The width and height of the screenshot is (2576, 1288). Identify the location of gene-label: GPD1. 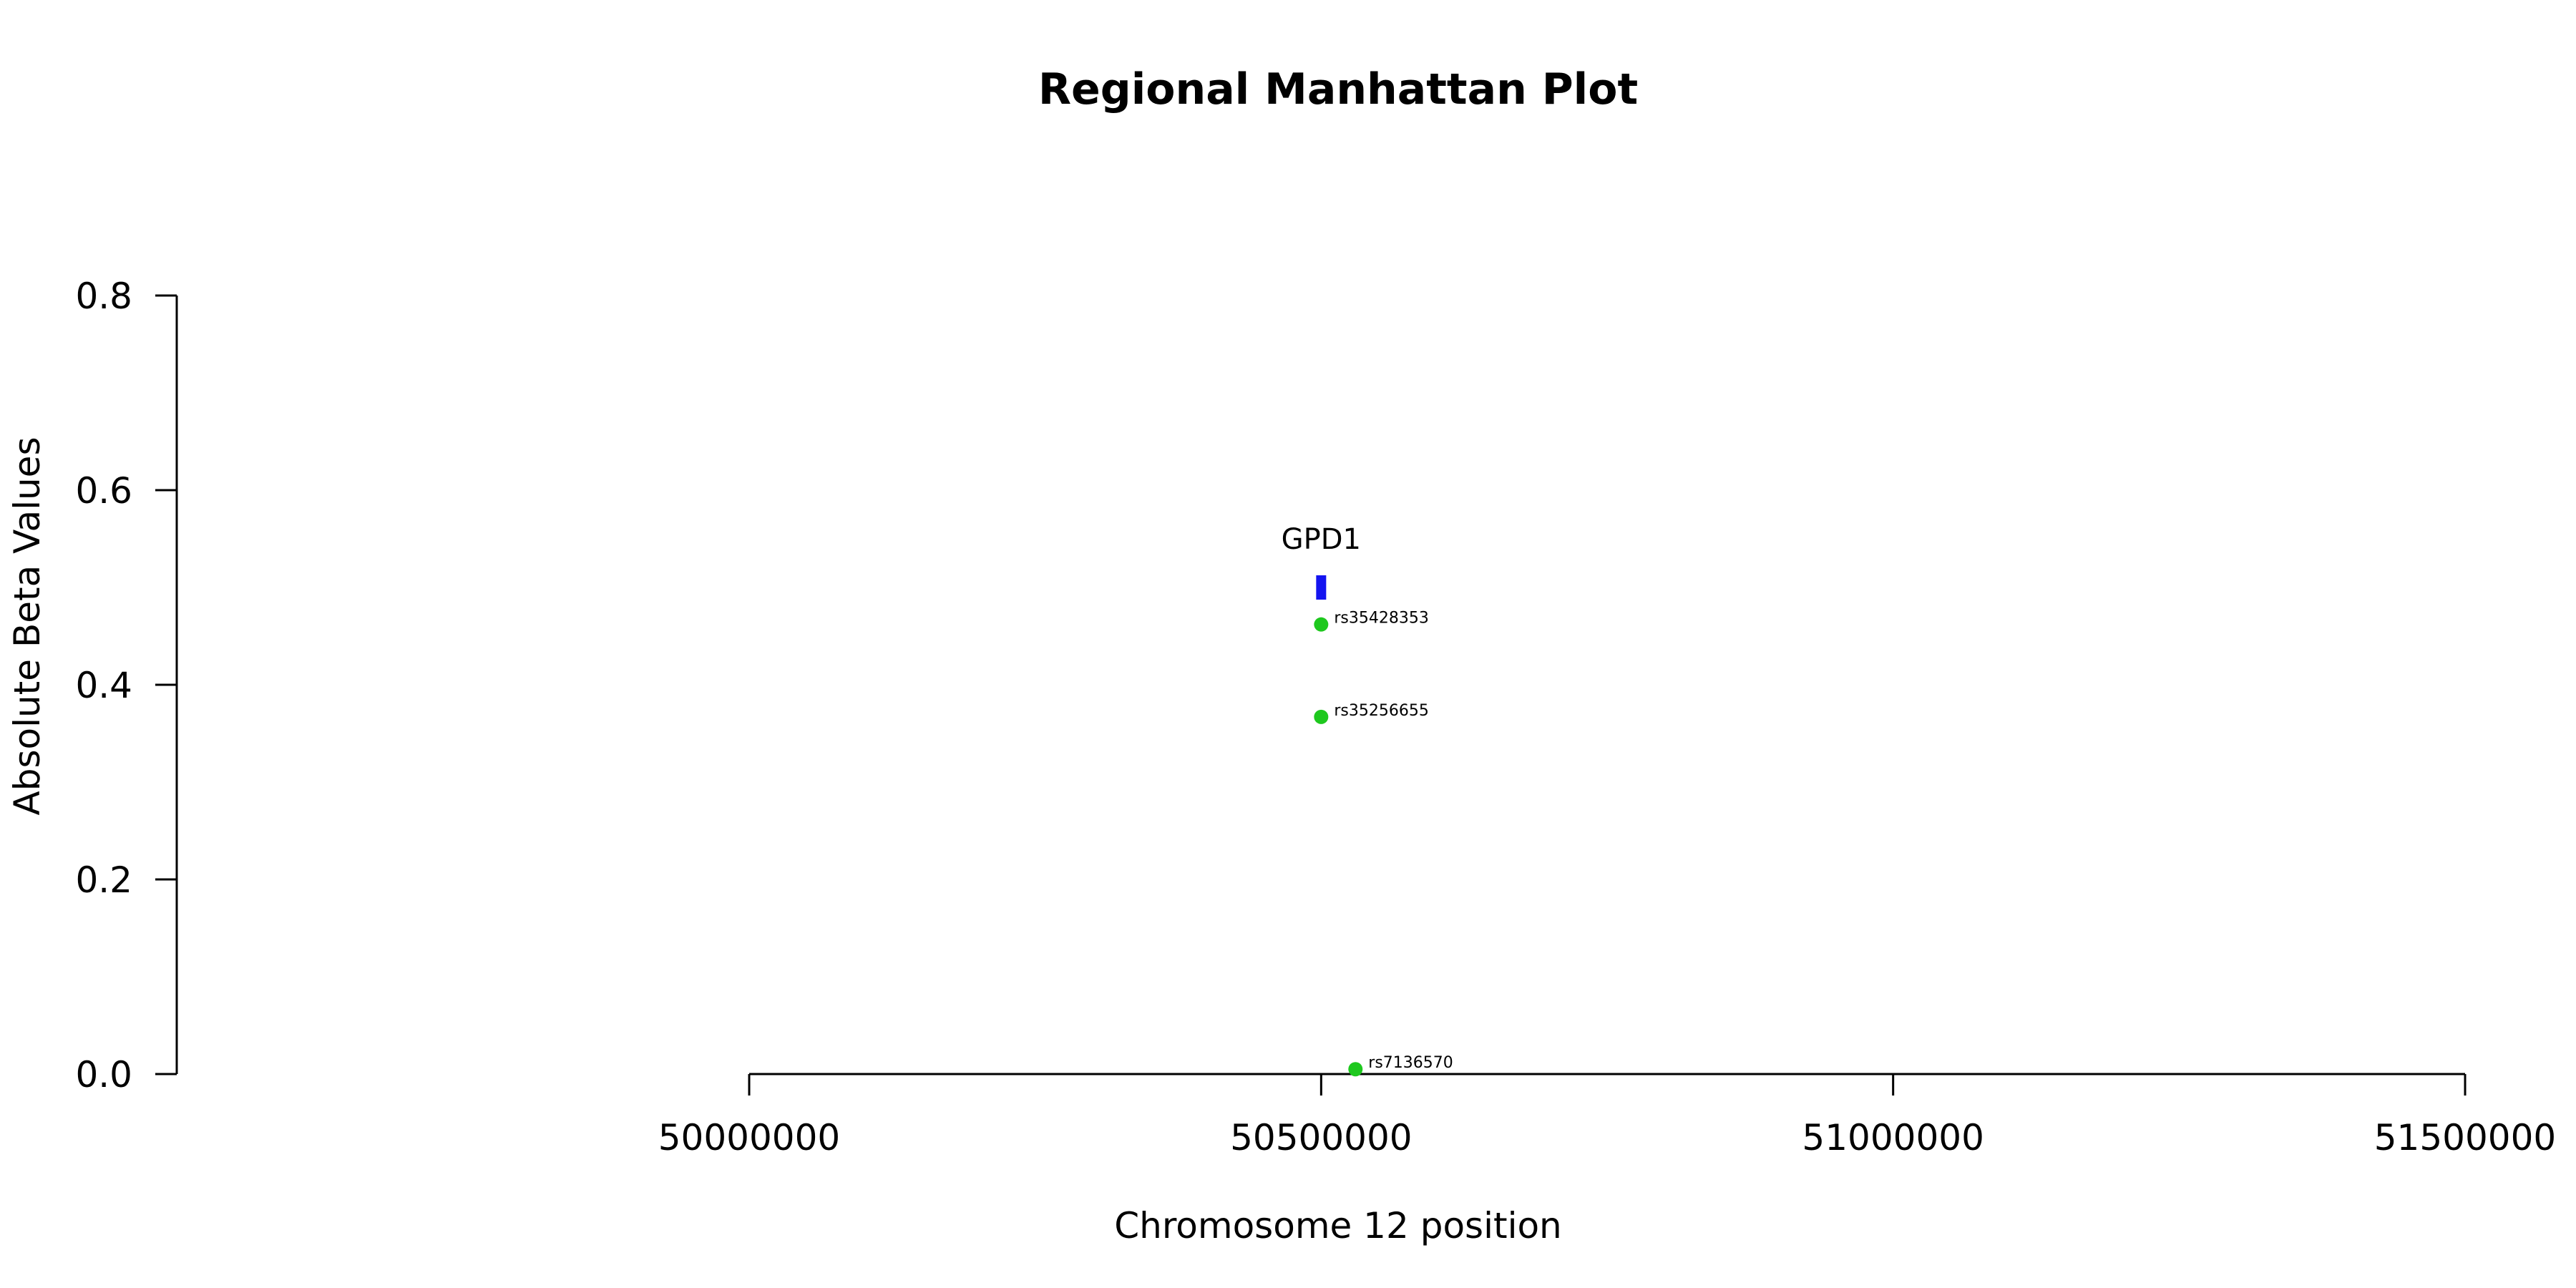
(1321, 539).